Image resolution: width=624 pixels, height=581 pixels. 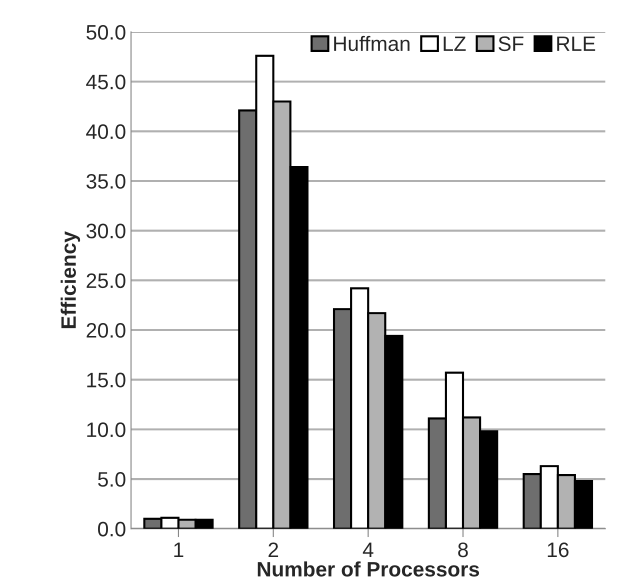 I want to click on x-tick-label: 2, so click(x=273, y=549).